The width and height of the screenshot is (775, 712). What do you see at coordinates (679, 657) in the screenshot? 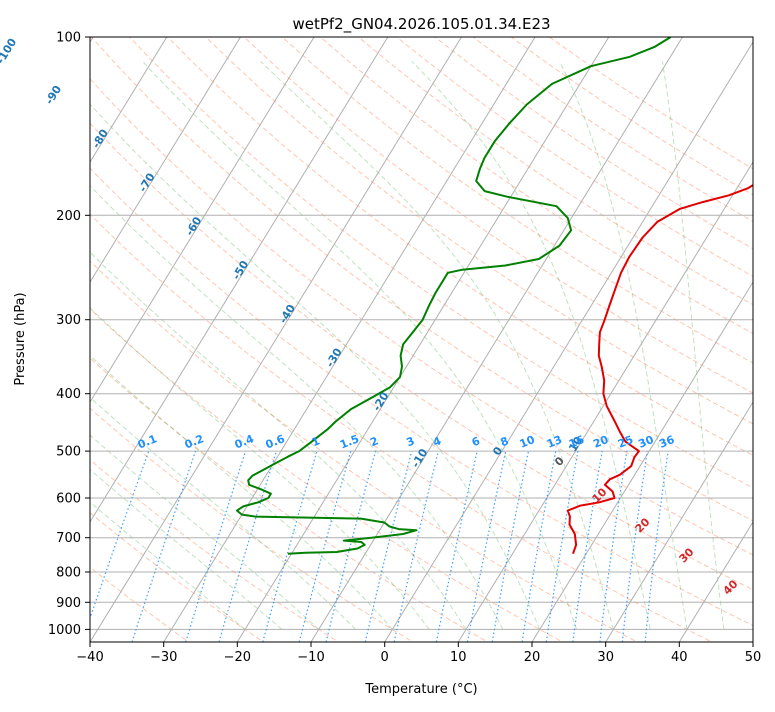
I see `x-tick-label: 40` at bounding box center [679, 657].